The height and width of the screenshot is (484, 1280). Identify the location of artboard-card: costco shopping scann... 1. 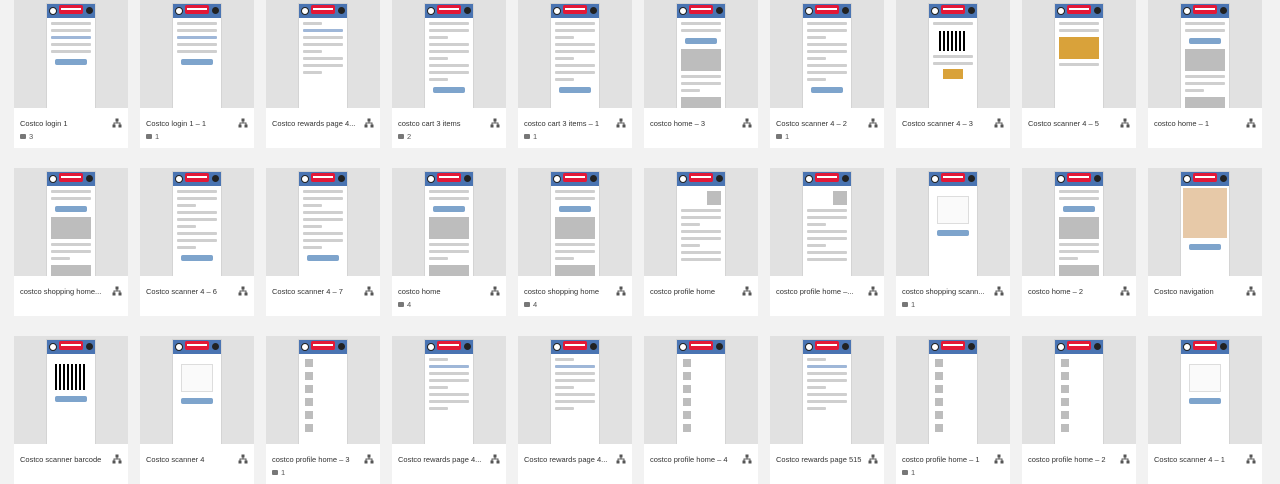
(953, 242).